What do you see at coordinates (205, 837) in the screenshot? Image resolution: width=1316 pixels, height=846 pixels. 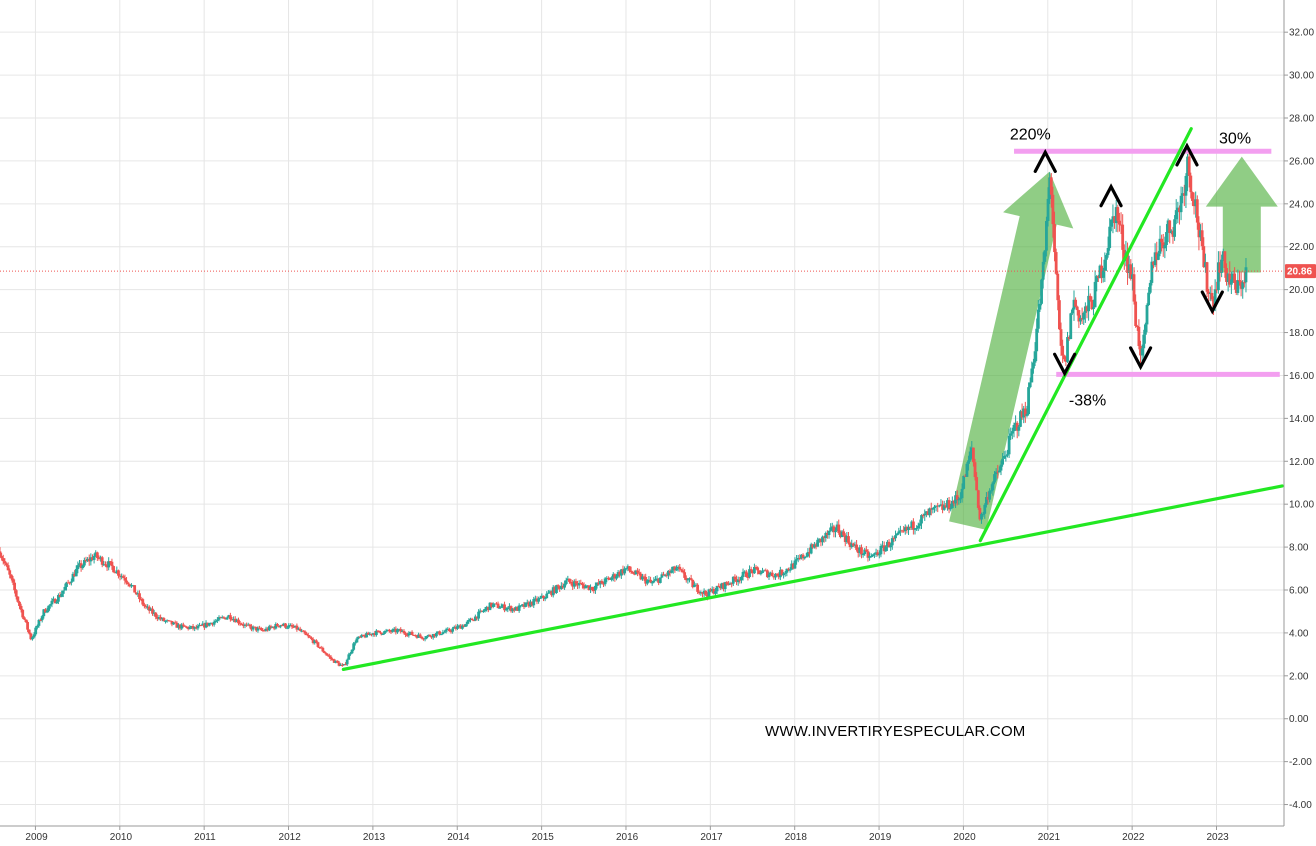 I see `x-tick-label: 2011` at bounding box center [205, 837].